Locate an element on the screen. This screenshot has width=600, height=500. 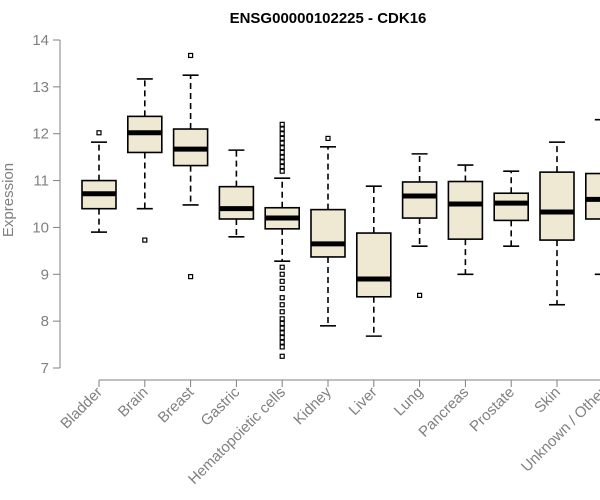
y-tick-label: 9 is located at coordinates (45, 274).